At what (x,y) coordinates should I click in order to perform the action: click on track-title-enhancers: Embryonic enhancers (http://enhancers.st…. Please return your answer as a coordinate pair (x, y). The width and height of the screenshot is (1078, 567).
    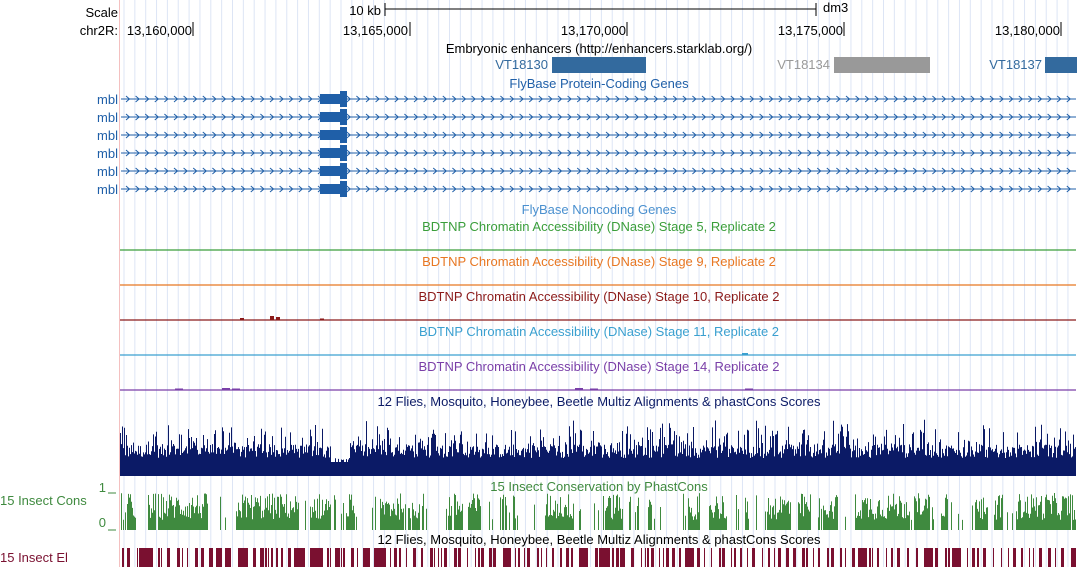
    Looking at the image, I should click on (599, 48).